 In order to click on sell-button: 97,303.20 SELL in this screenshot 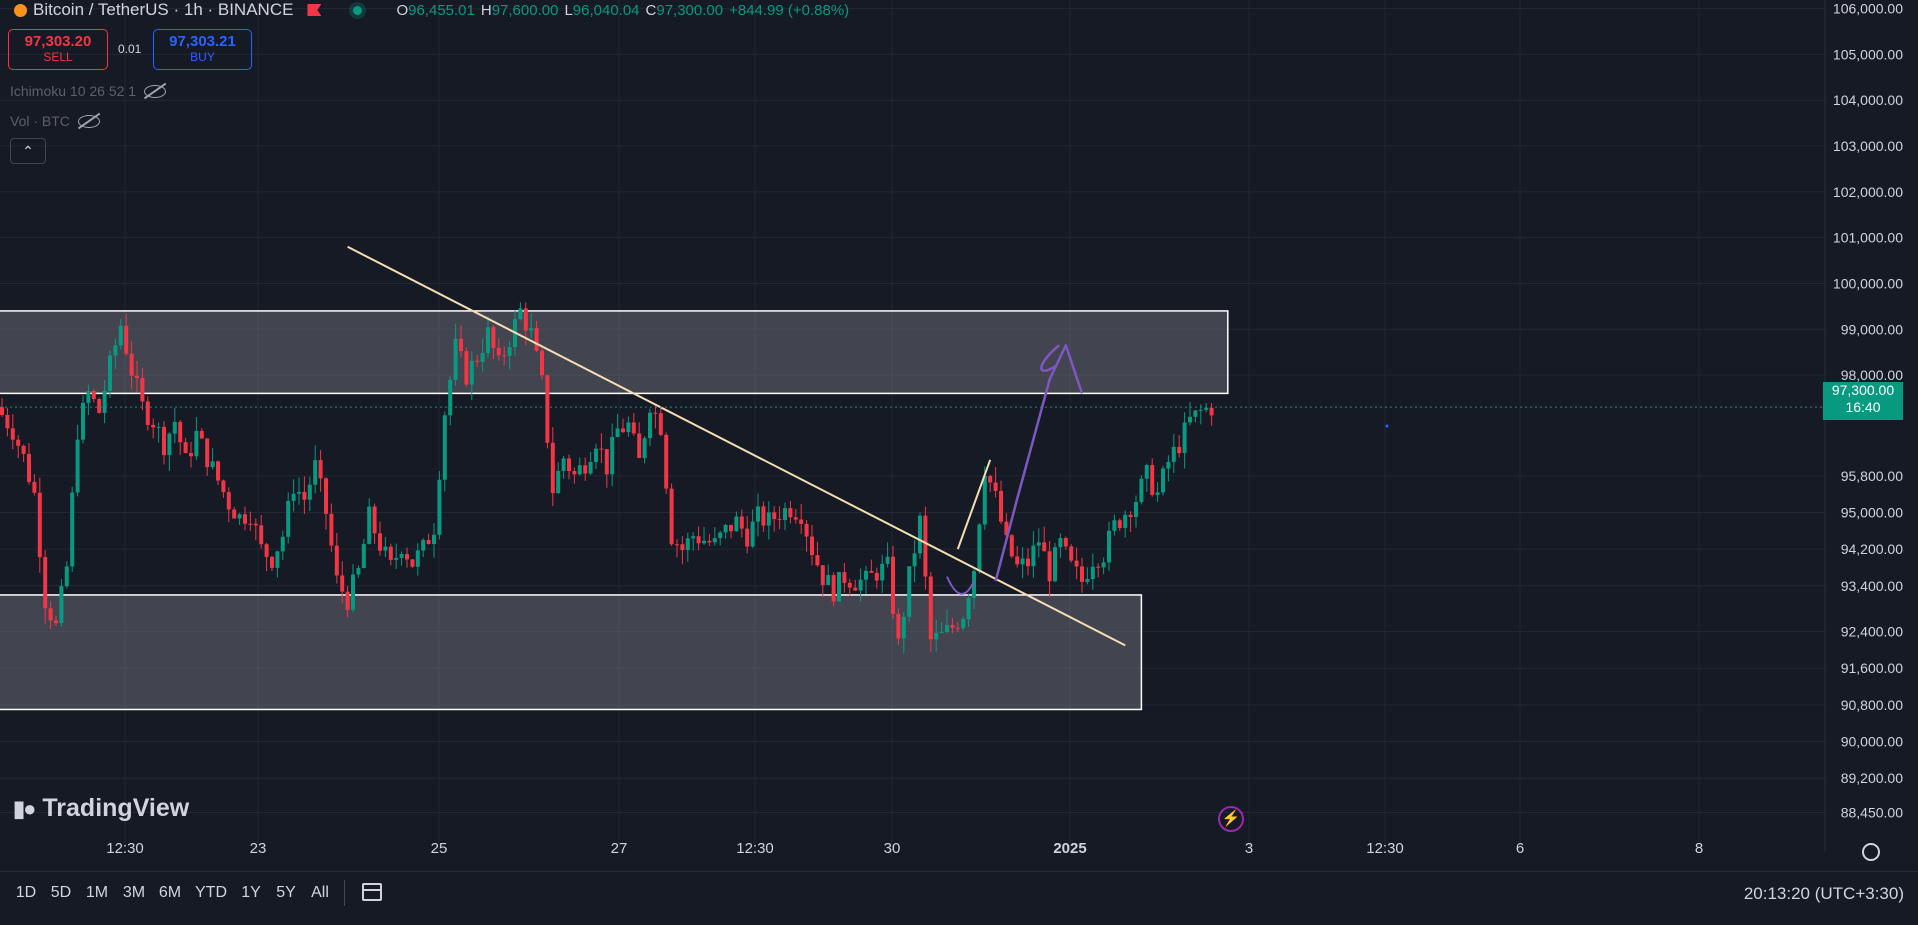, I will do `click(58, 49)`.